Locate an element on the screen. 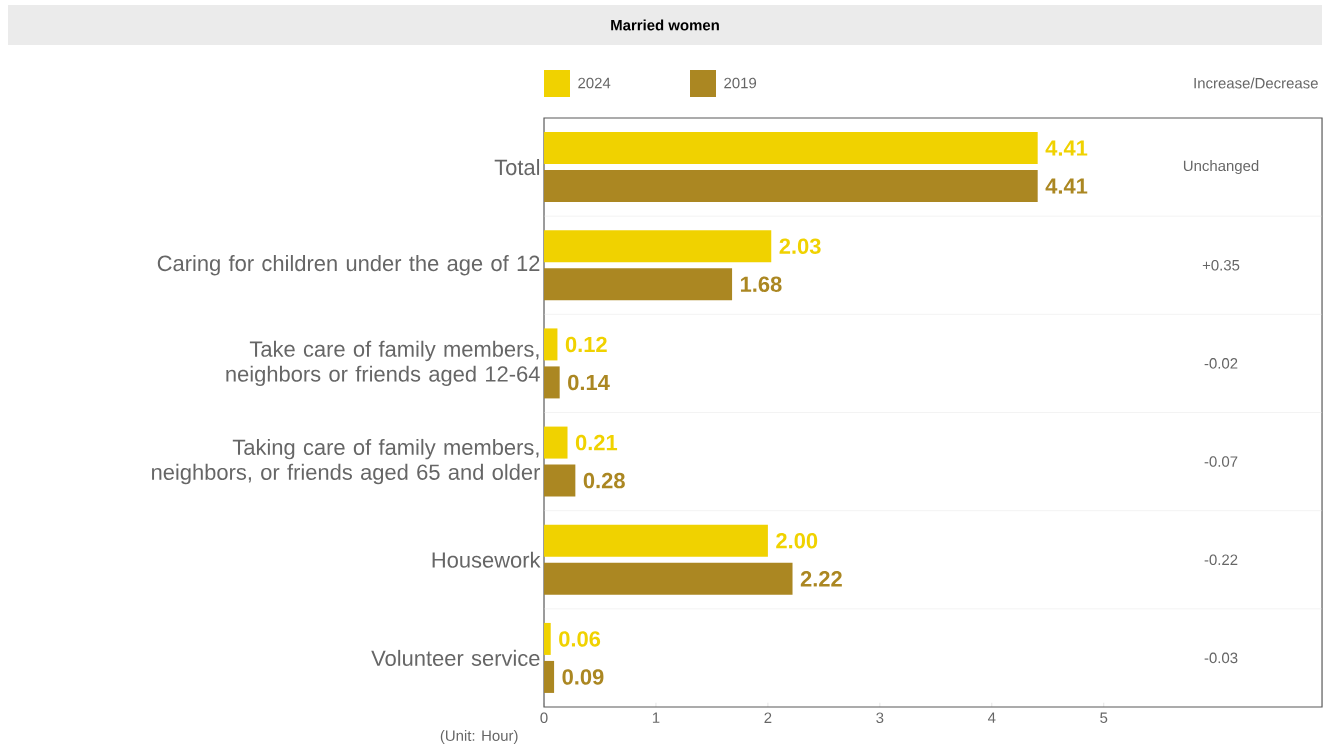 The image size is (1338, 751). y-tick-label: Volunteer service is located at coordinates (455, 657).